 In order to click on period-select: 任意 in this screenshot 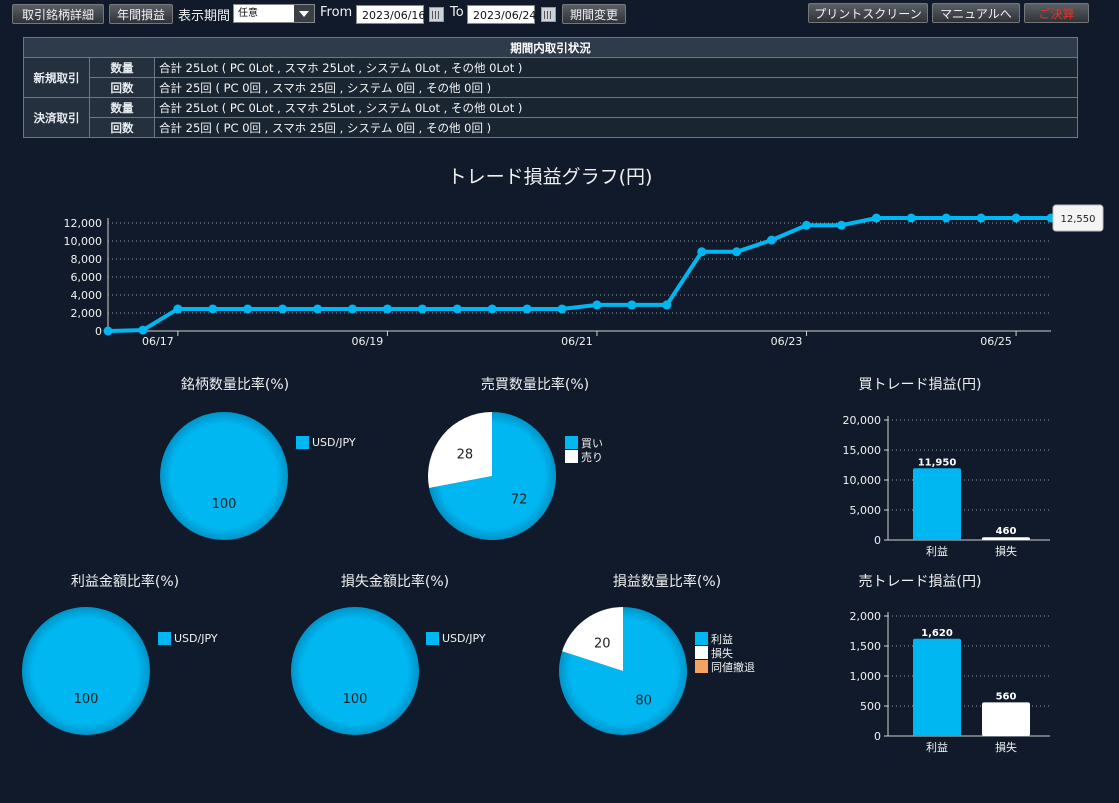, I will do `click(274, 13)`.